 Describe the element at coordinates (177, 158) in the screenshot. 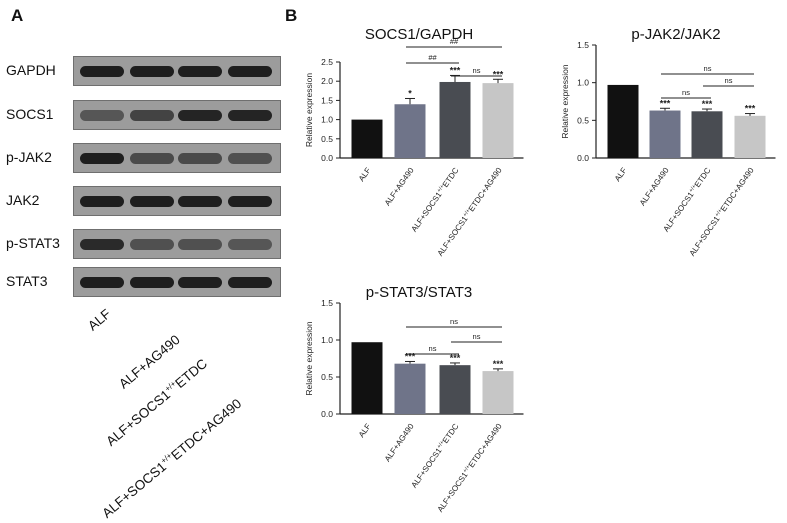

I see `blot-row-p-jak2` at that location.